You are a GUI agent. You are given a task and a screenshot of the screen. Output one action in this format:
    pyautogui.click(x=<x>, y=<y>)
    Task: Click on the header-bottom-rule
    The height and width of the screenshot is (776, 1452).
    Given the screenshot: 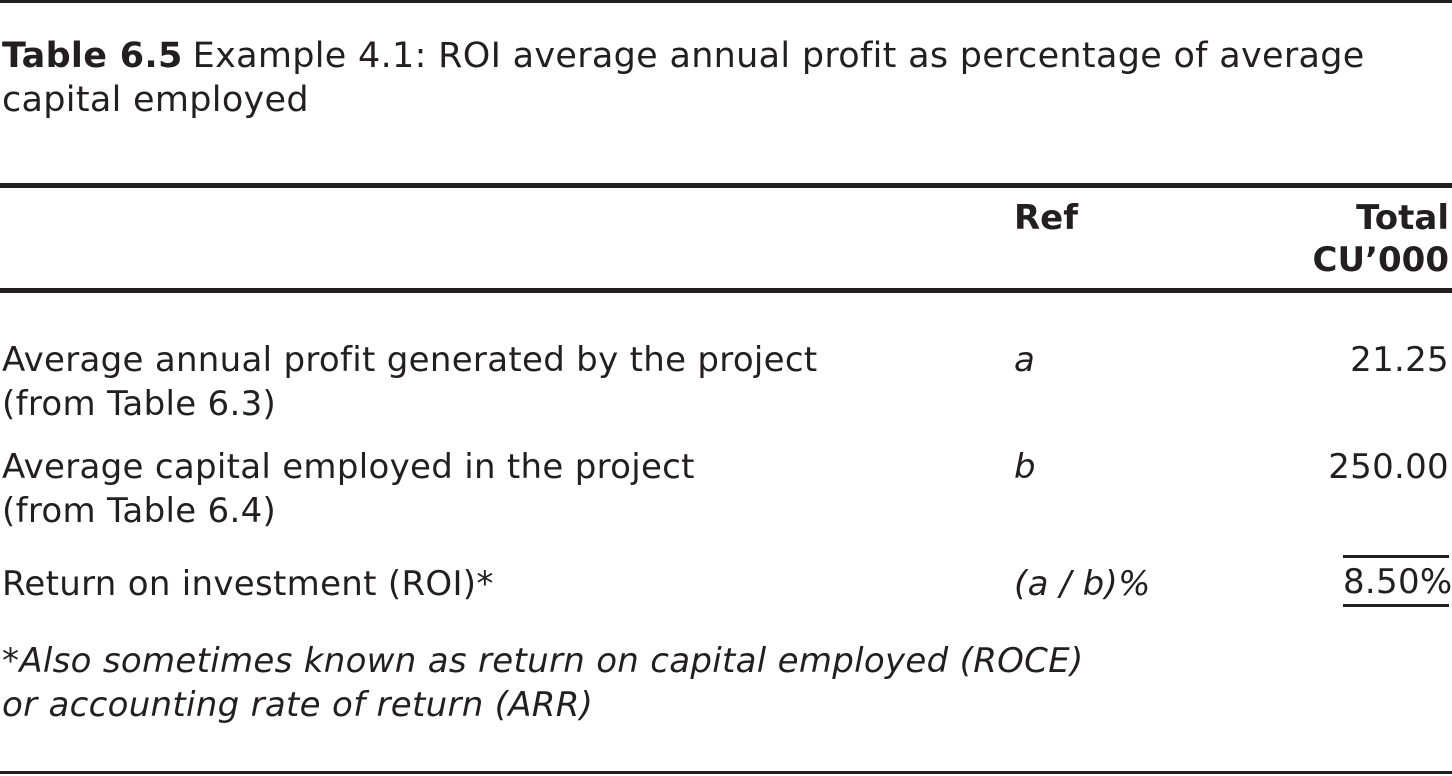 What is the action you would take?
    pyautogui.click(x=726, y=290)
    